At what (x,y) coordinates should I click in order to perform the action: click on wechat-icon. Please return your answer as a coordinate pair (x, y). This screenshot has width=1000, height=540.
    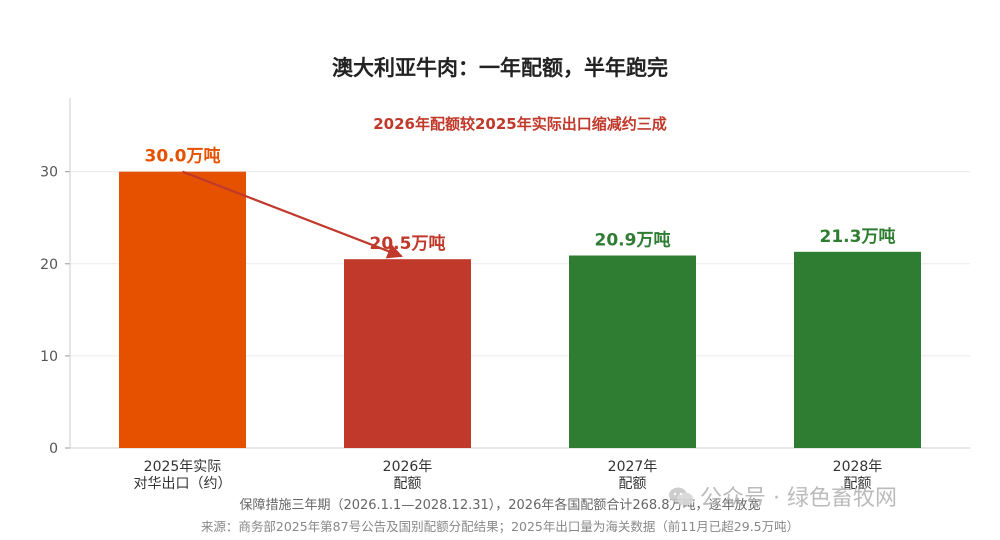
    Looking at the image, I should click on (681, 496).